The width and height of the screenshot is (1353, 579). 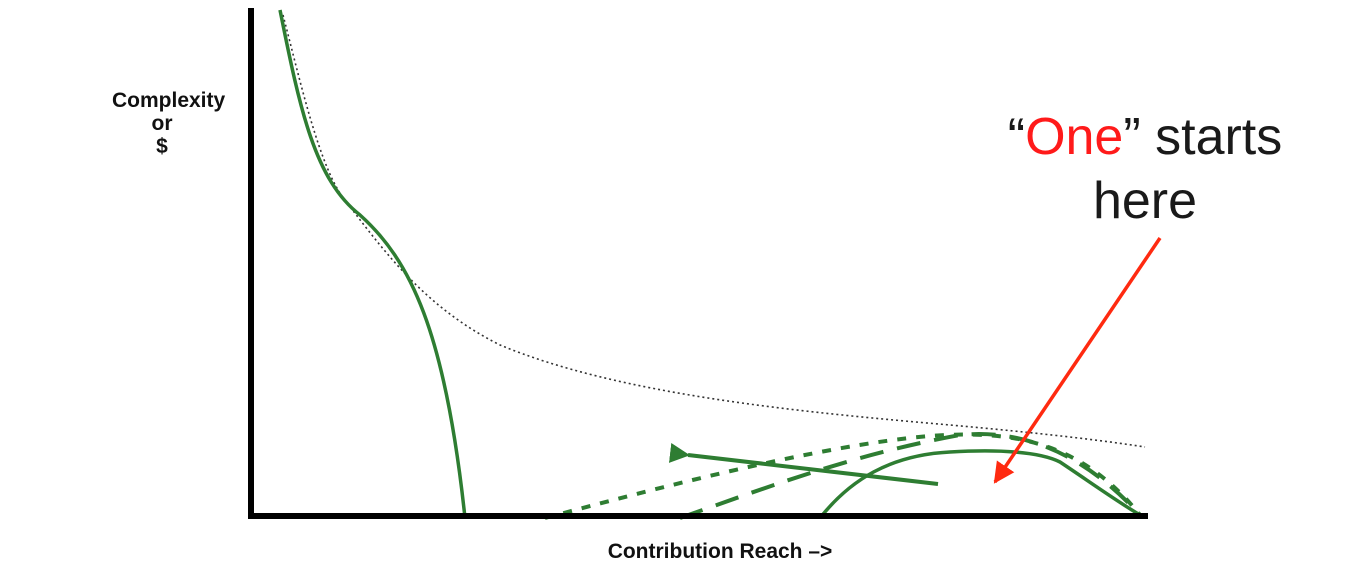 What do you see at coordinates (162, 123) in the screenshot?
I see `y-axis-label-line: or` at bounding box center [162, 123].